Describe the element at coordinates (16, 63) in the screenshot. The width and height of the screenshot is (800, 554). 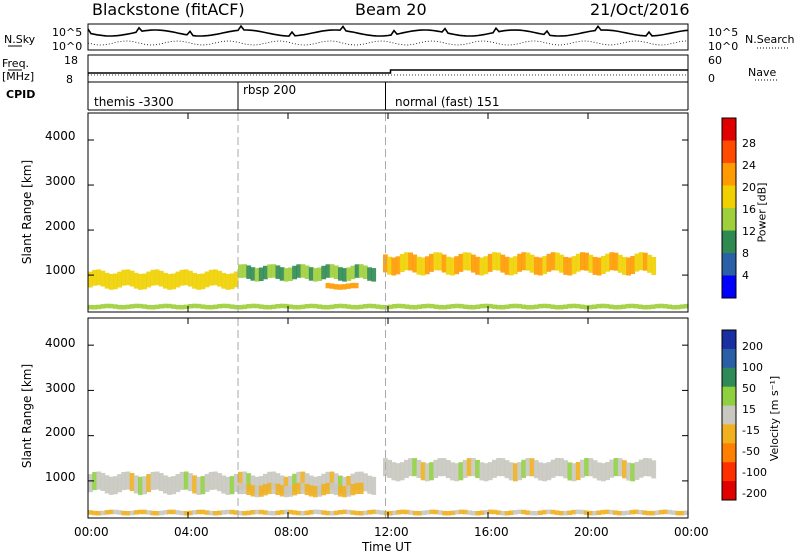
I see `freq-label: Freq.` at that location.